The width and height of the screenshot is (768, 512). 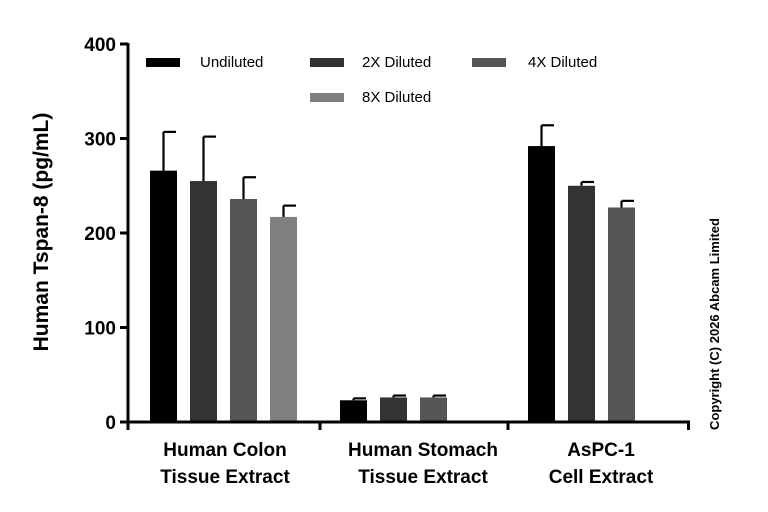 I want to click on x-category-label-1-1: Tissue Extract, so click(x=423, y=477).